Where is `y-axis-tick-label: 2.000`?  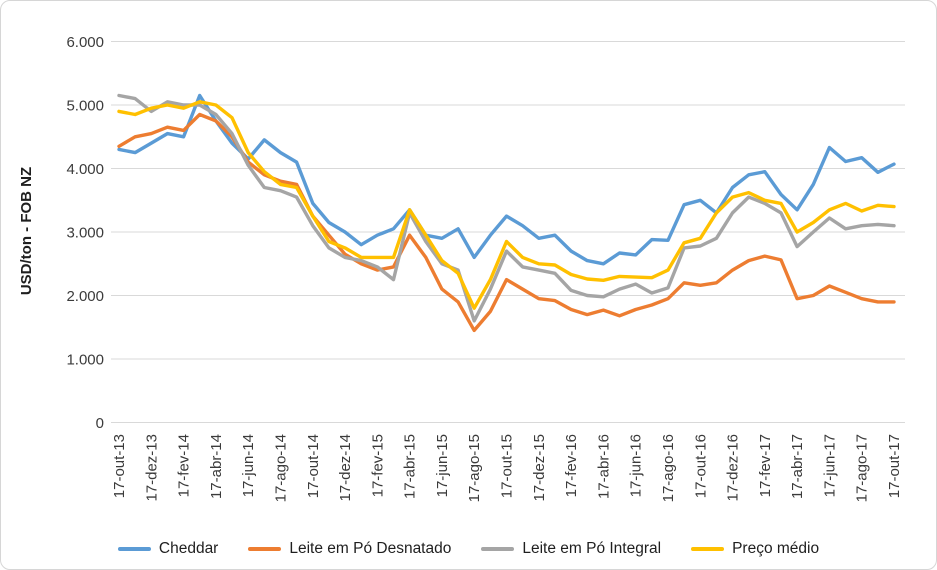
y-axis-tick-label: 2.000 is located at coordinates (85, 296).